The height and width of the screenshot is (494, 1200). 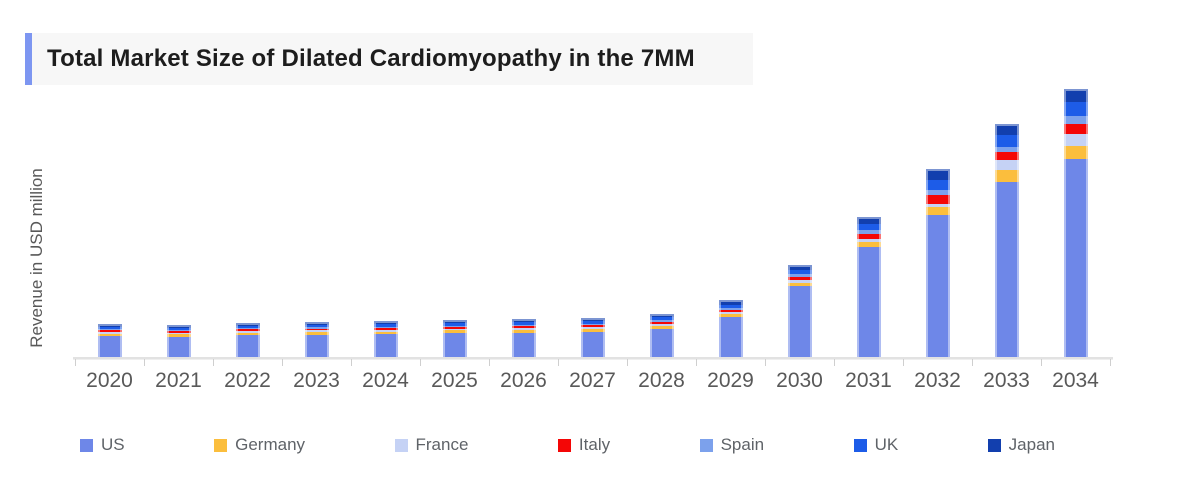 I want to click on legend-item-japan: Japan, so click(x=1021, y=445).